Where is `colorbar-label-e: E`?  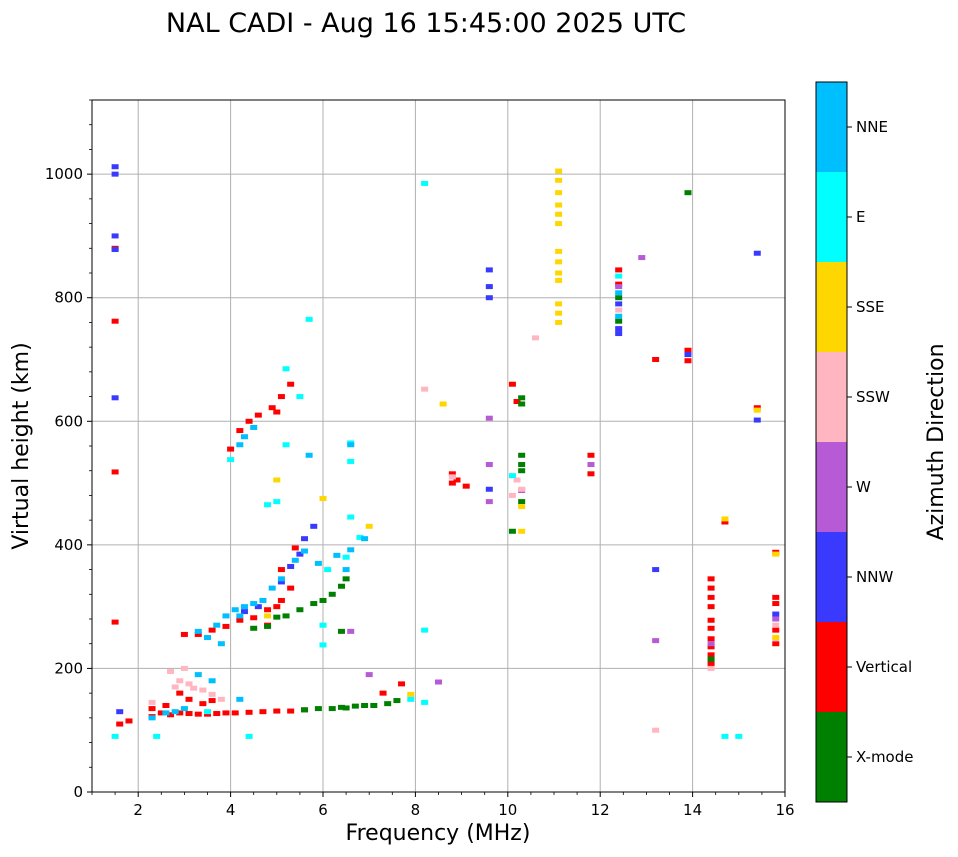 colorbar-label-e: E is located at coordinates (860, 217).